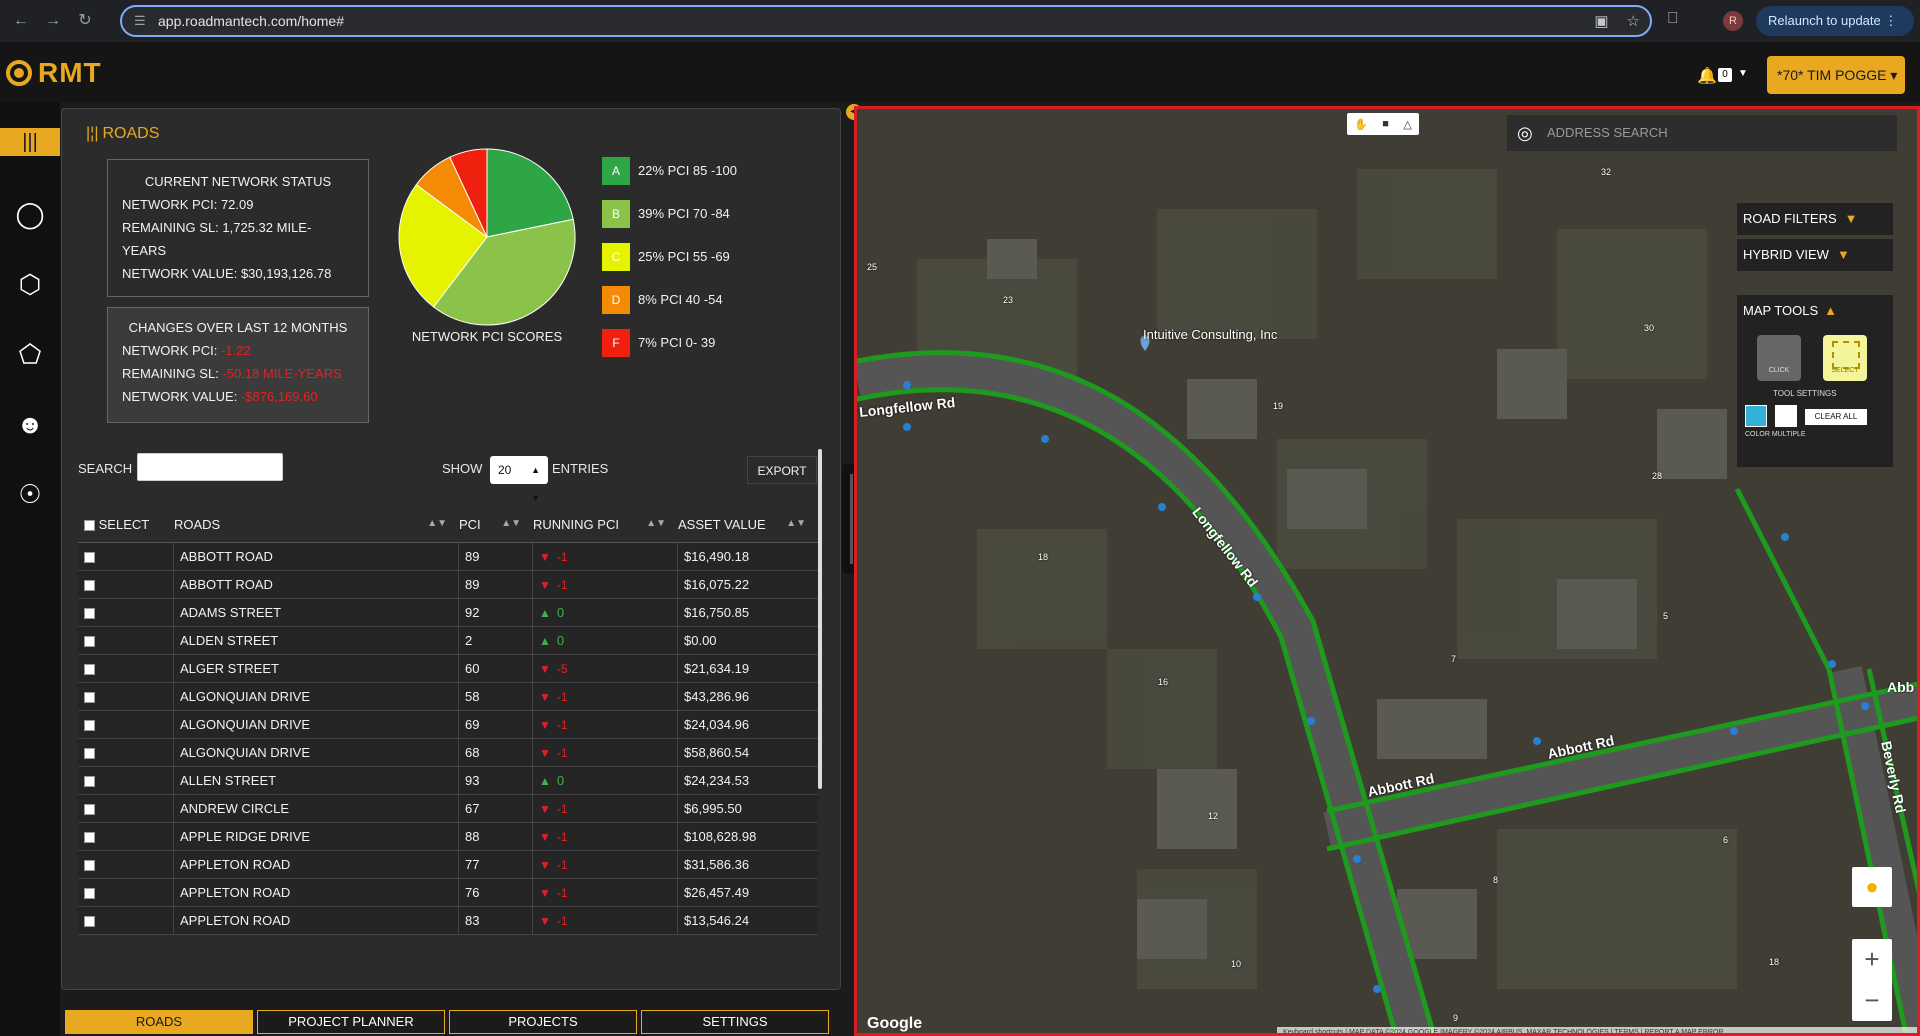 This screenshot has width=1920, height=1036. What do you see at coordinates (159, 1022) in the screenshot?
I see `tab-roads: ROADS` at bounding box center [159, 1022].